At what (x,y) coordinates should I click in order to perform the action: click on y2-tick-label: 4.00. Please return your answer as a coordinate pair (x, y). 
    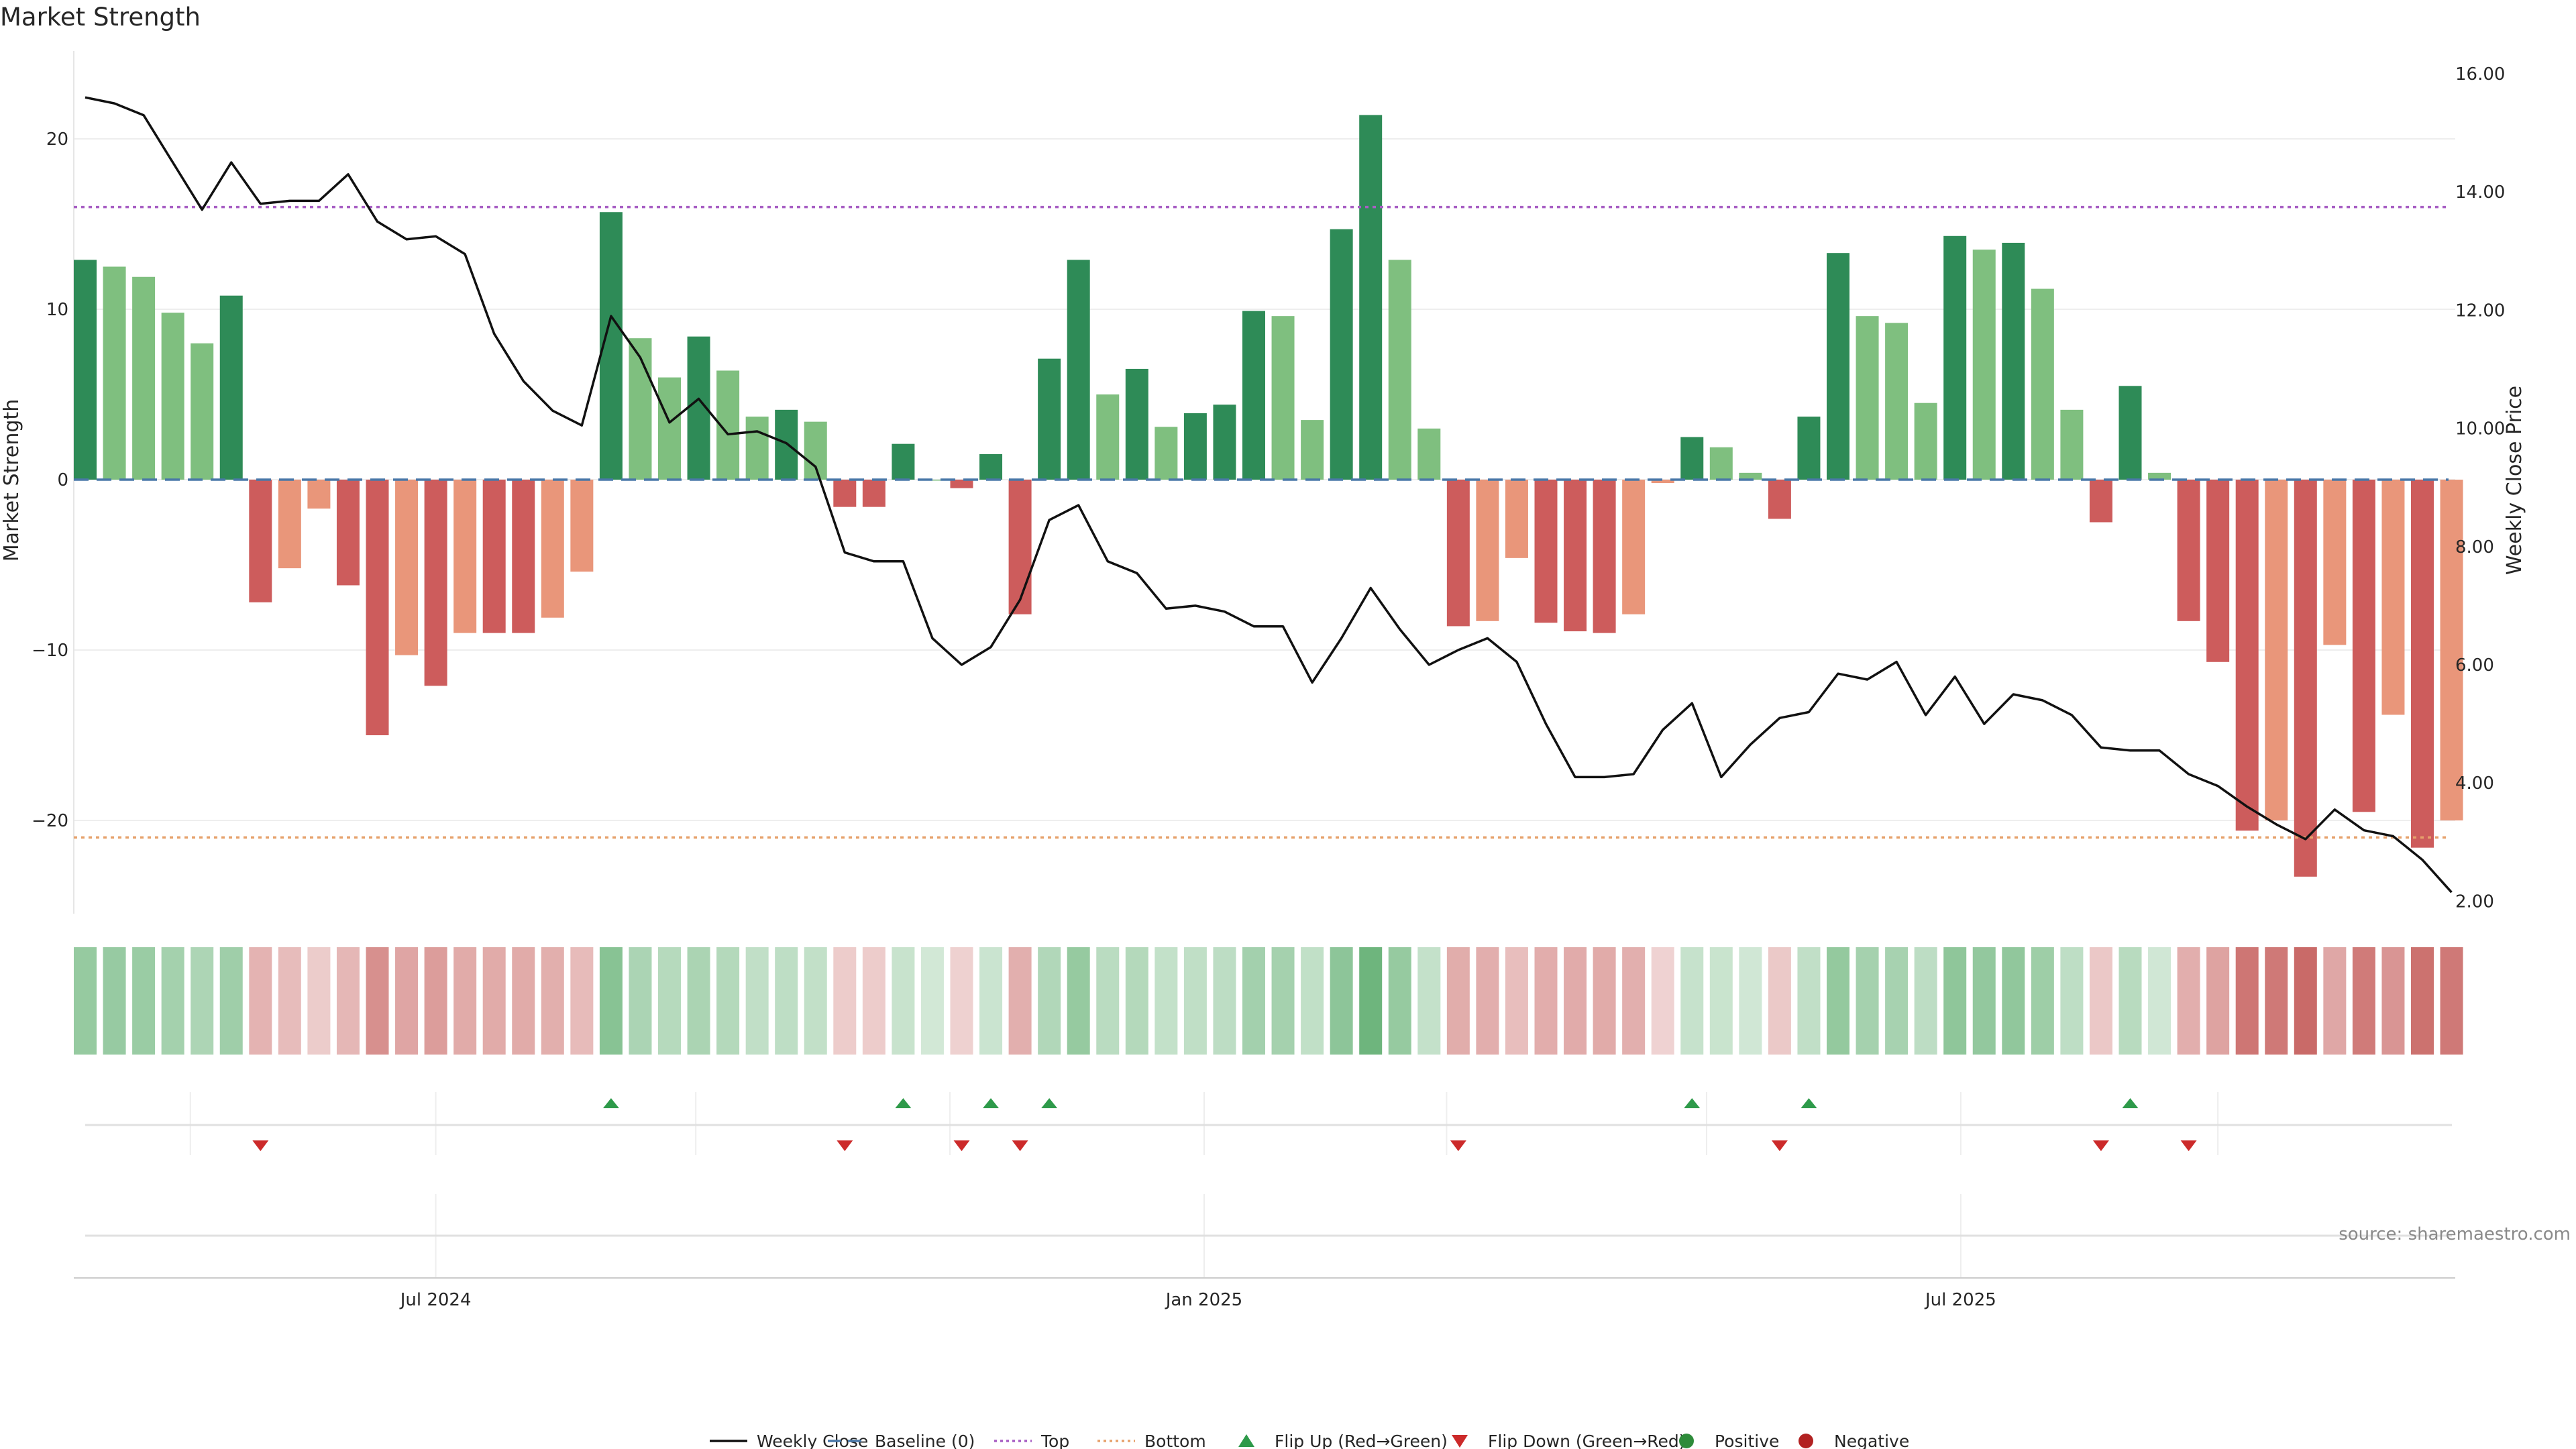
    Looking at the image, I should click on (2474, 783).